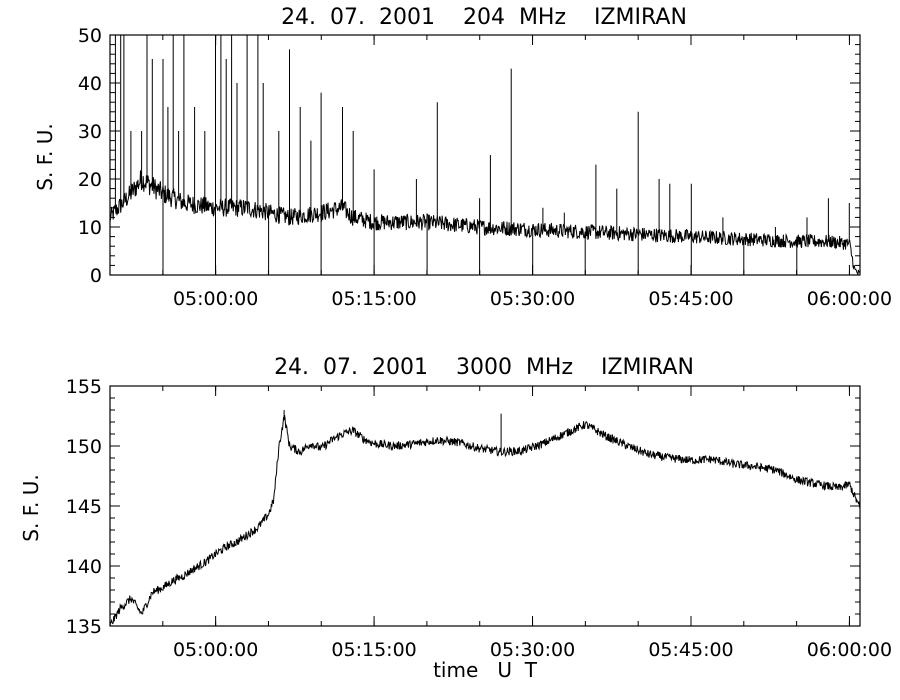 The height and width of the screenshot is (700, 900). Describe the element at coordinates (484, 17) in the screenshot. I see `chart-title-204mhz: 24. 07. 2001 204 MHz IZMIRAN` at that location.